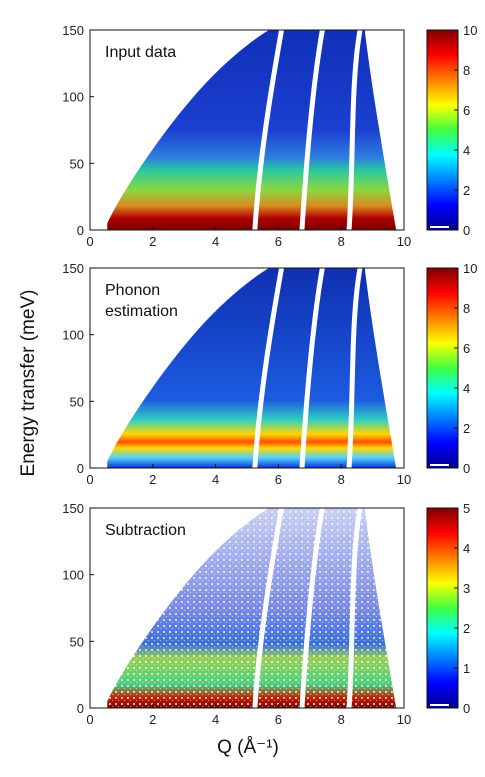 The height and width of the screenshot is (777, 485). Describe the element at coordinates (28, 383) in the screenshot. I see `y-axis-label: Energy transfer (meV)` at that location.